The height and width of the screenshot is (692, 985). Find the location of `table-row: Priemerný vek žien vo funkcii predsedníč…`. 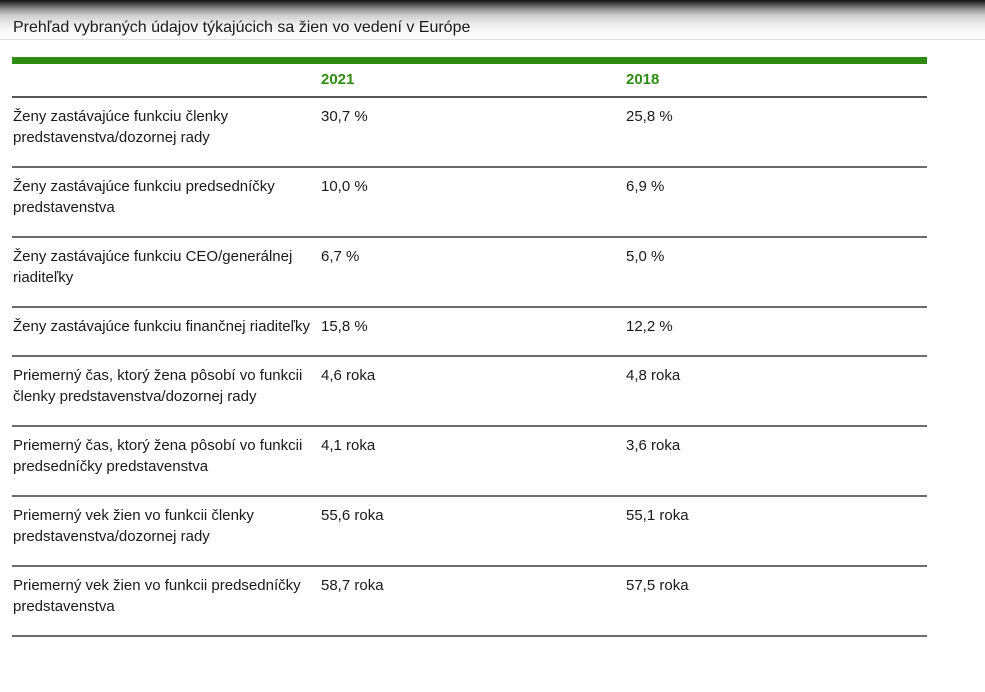

table-row: Priemerný vek žien vo funkcii predsedníč… is located at coordinates (469, 601).